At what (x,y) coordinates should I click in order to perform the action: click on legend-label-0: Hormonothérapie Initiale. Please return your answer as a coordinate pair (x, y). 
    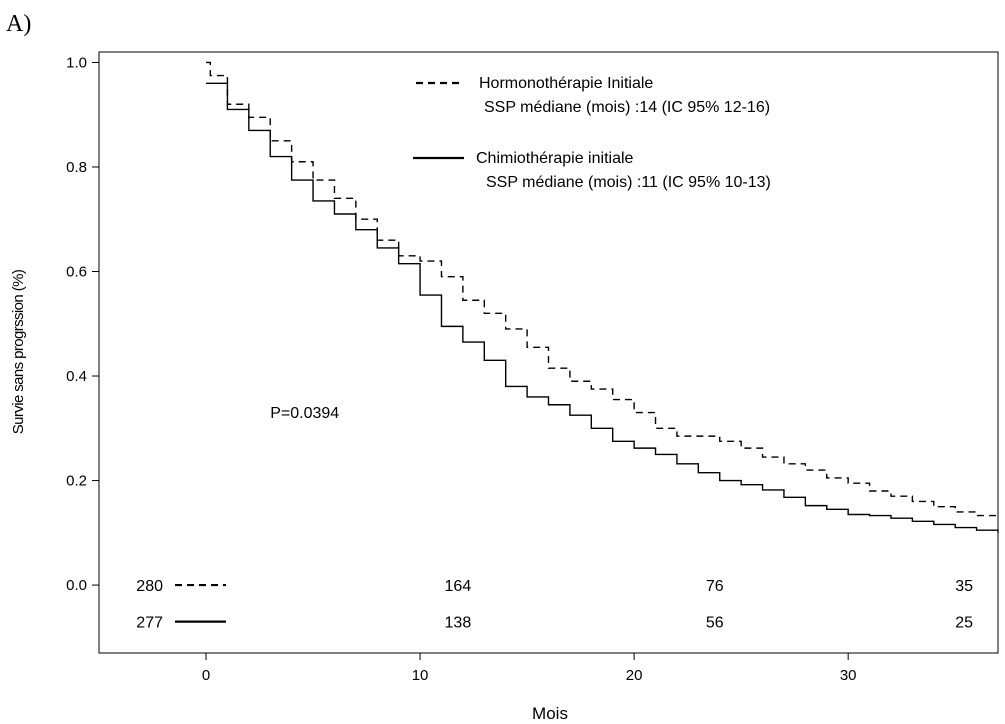
    Looking at the image, I should click on (566, 83).